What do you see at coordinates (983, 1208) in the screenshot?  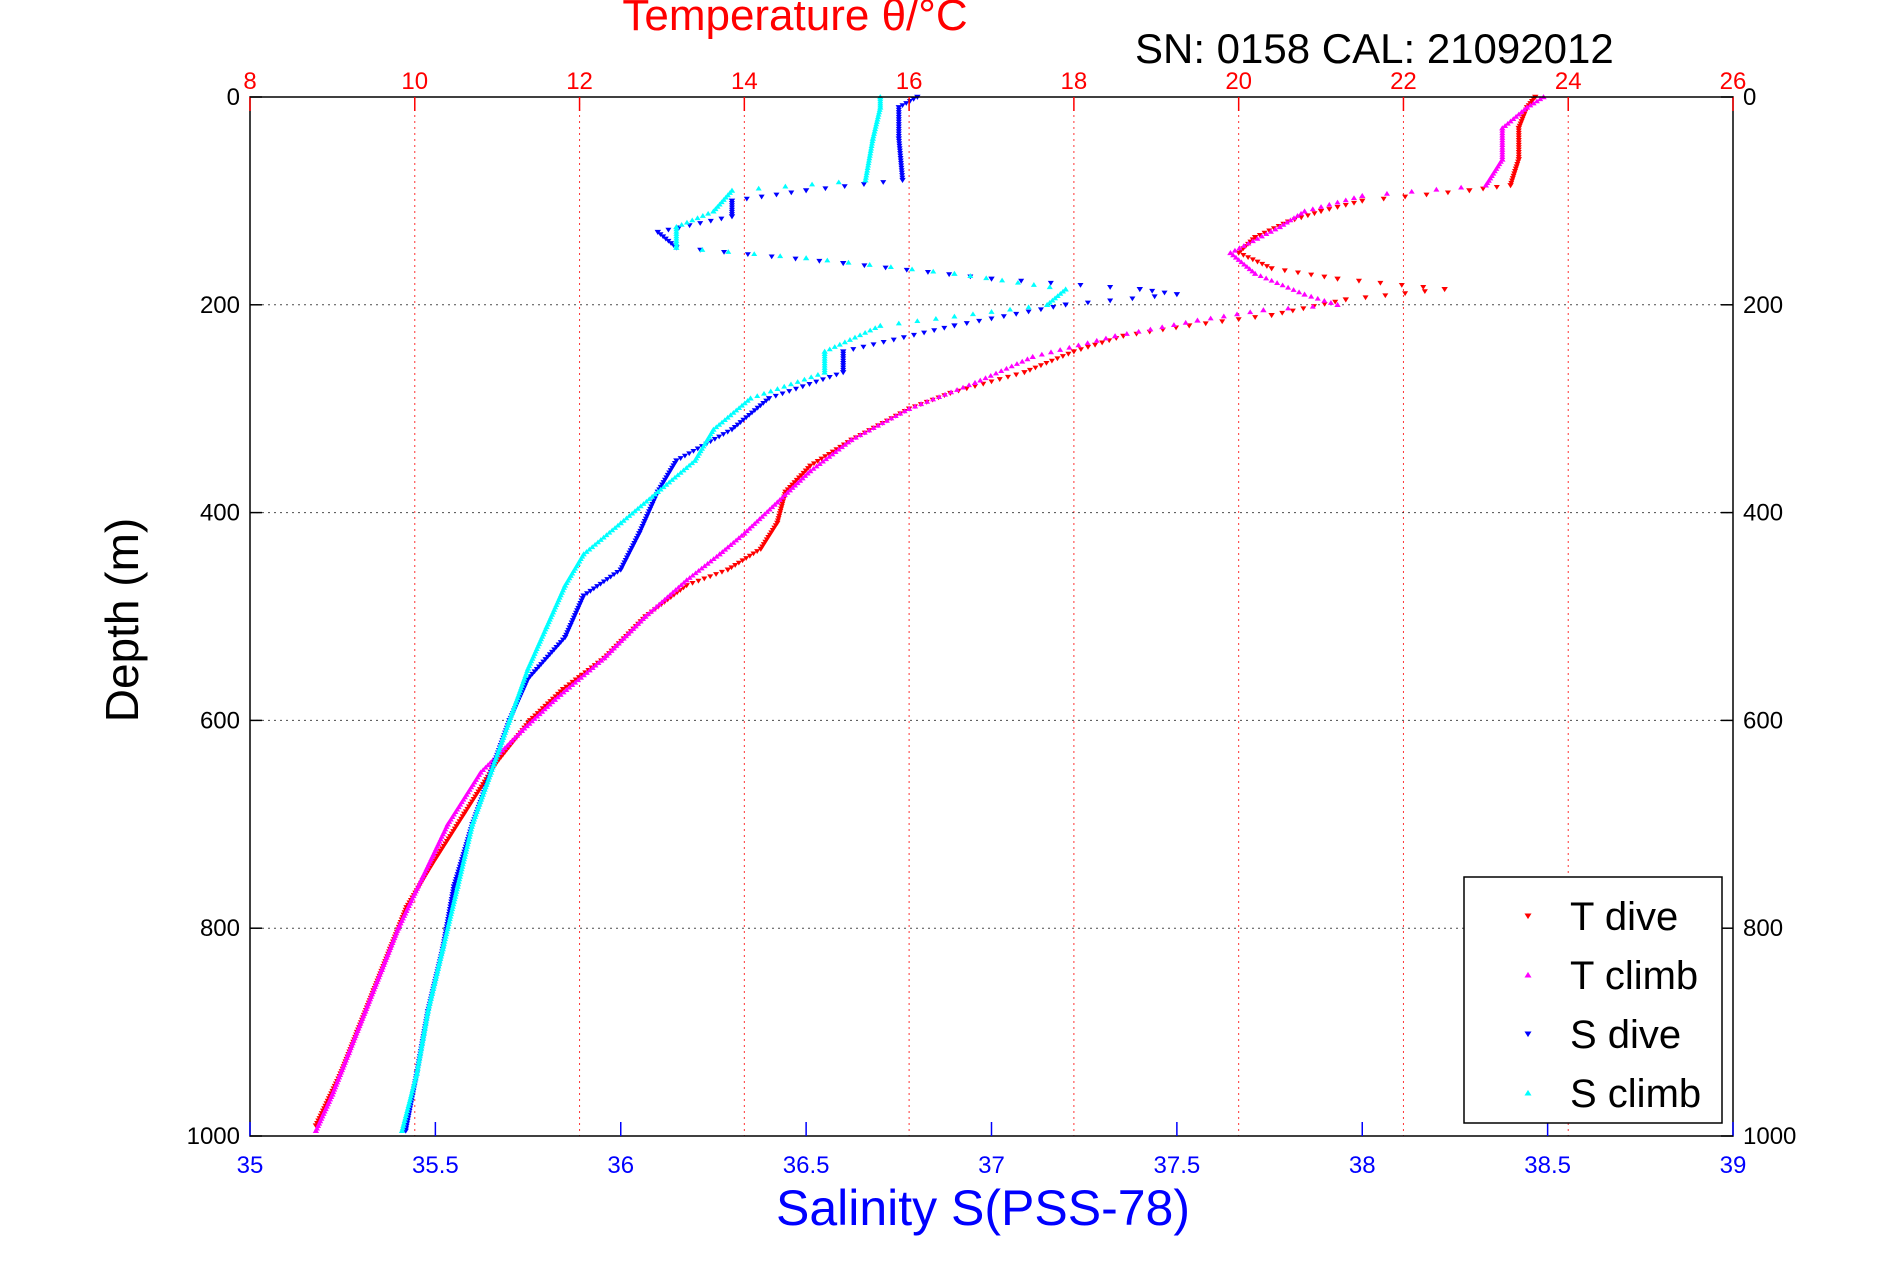 I see `x-axis-label: Salinity S(PSS-78)` at bounding box center [983, 1208].